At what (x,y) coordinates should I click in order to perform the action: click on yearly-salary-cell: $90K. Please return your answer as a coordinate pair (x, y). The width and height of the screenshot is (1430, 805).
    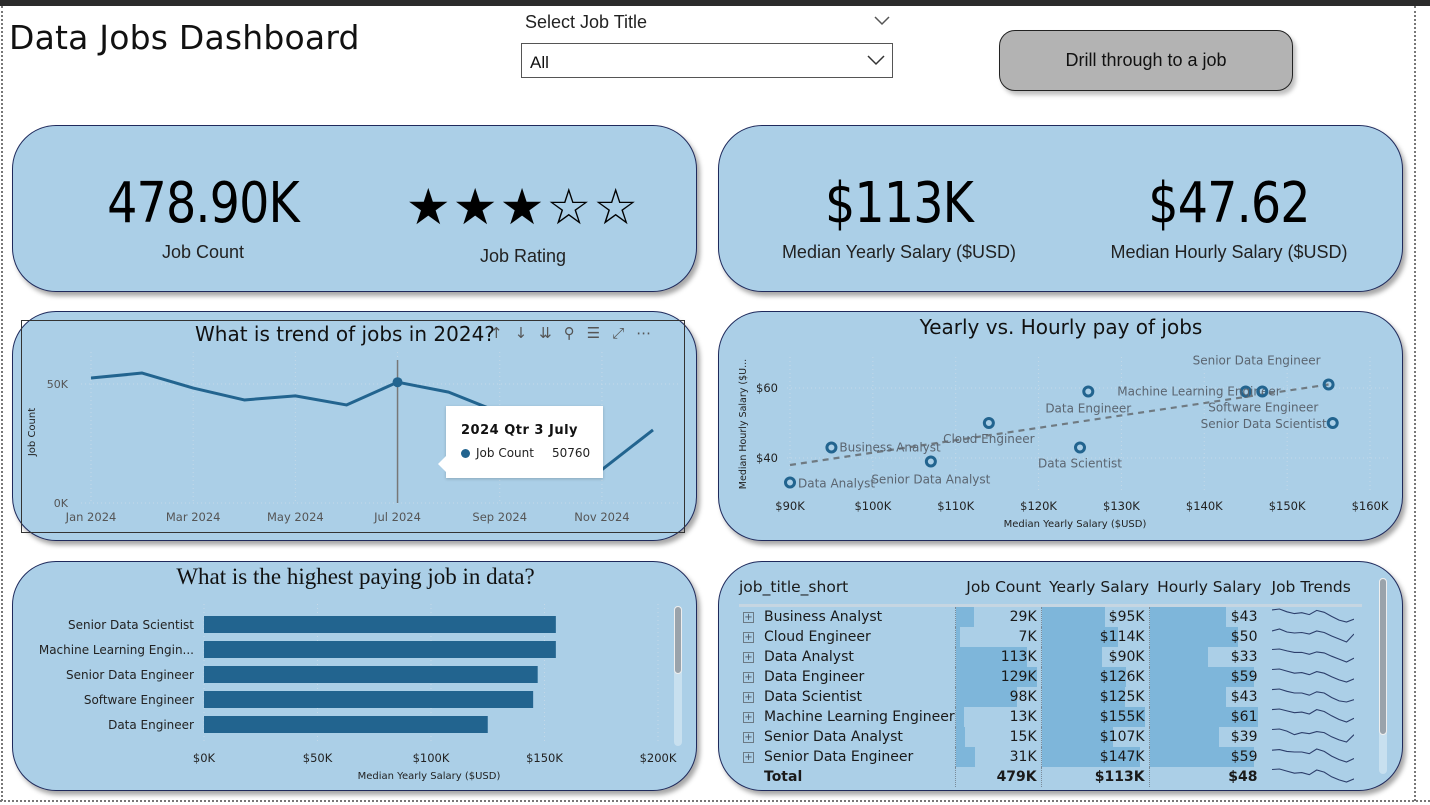
    Looking at the image, I should click on (1095, 657).